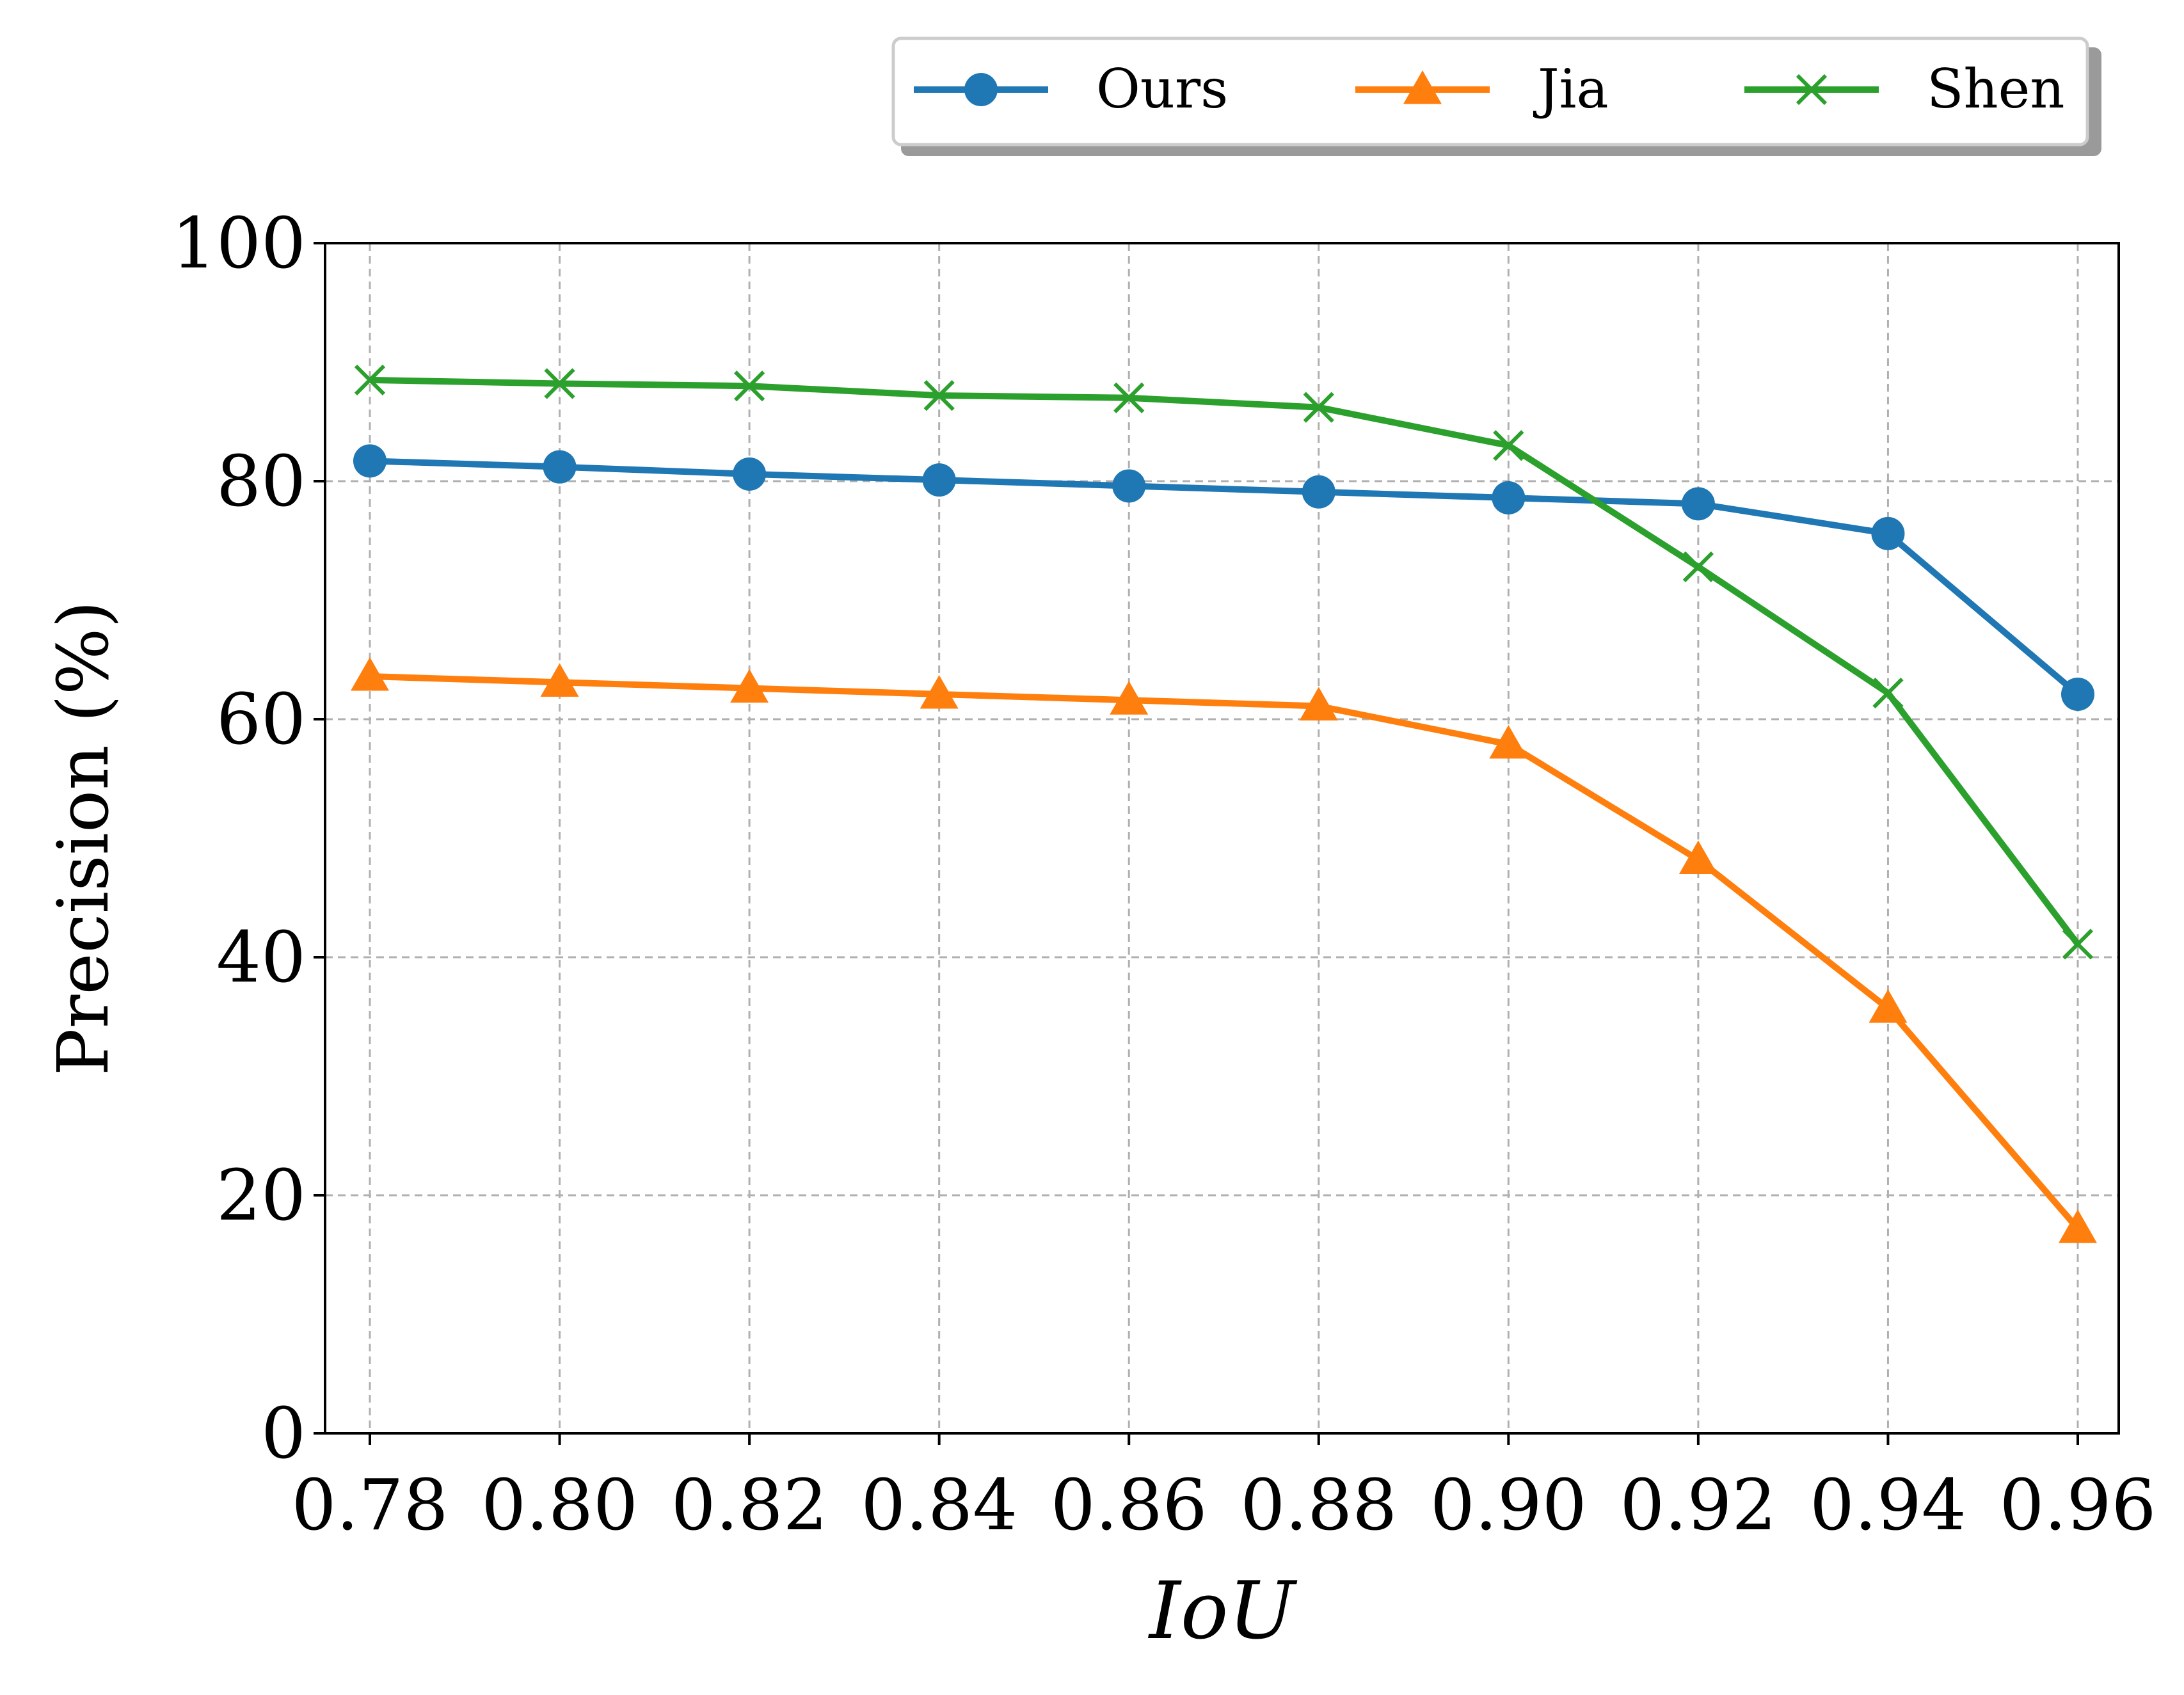 The width and height of the screenshot is (2184, 1695). I want to click on legend-marker-ours, so click(981, 89).